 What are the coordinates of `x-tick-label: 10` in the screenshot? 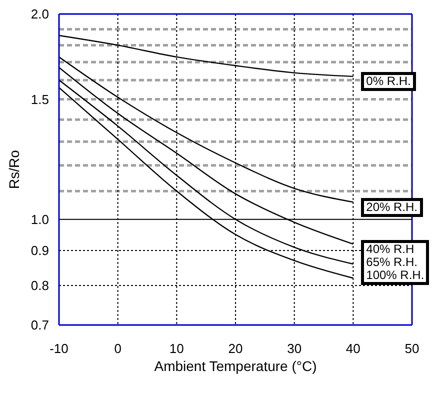 It's located at (176, 348).